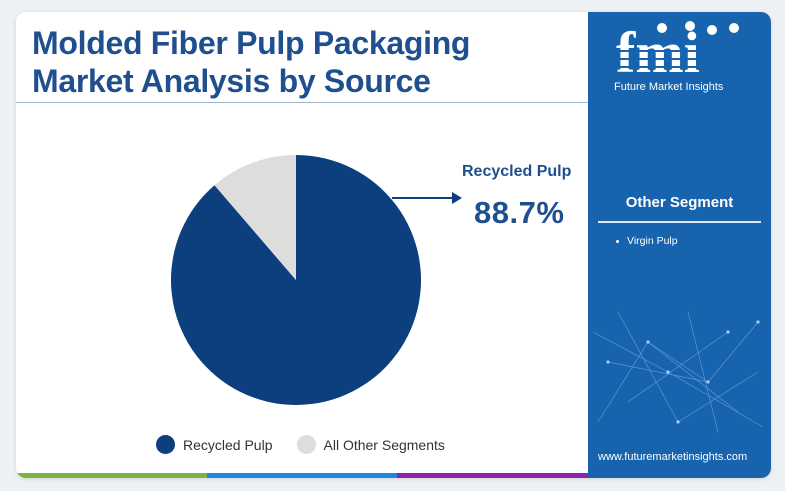 The height and width of the screenshot is (491, 785). Describe the element at coordinates (682, 50) in the screenshot. I see `fmi-logo: fmi` at that location.